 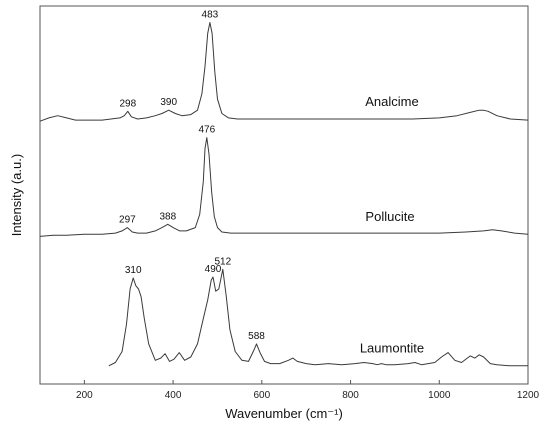 What do you see at coordinates (439, 395) in the screenshot?
I see `x-tick-label-1000: 1000` at bounding box center [439, 395].